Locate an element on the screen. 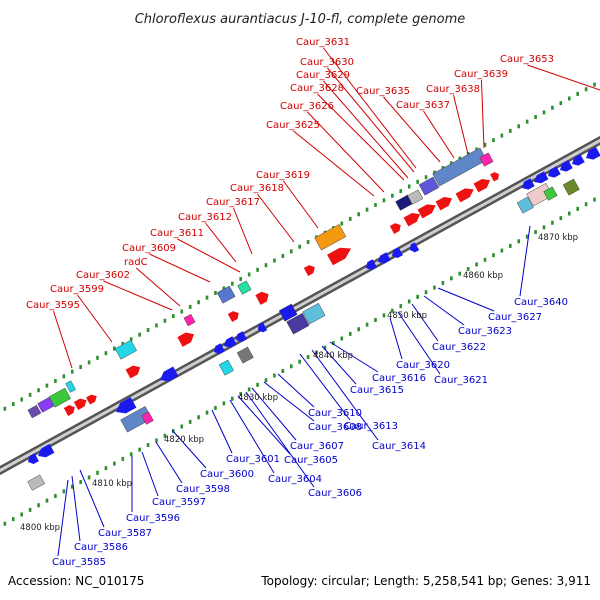 The image size is (600, 600). gene-label: Caur_3618 is located at coordinates (257, 188).